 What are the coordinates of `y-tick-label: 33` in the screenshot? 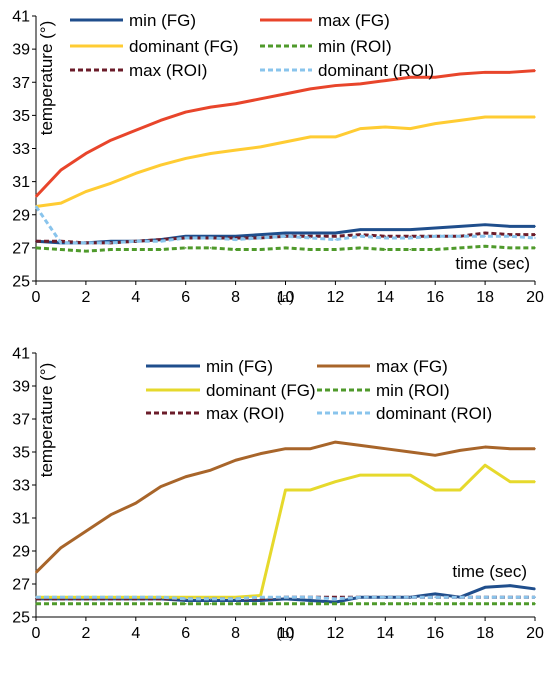 It's located at (21, 149).